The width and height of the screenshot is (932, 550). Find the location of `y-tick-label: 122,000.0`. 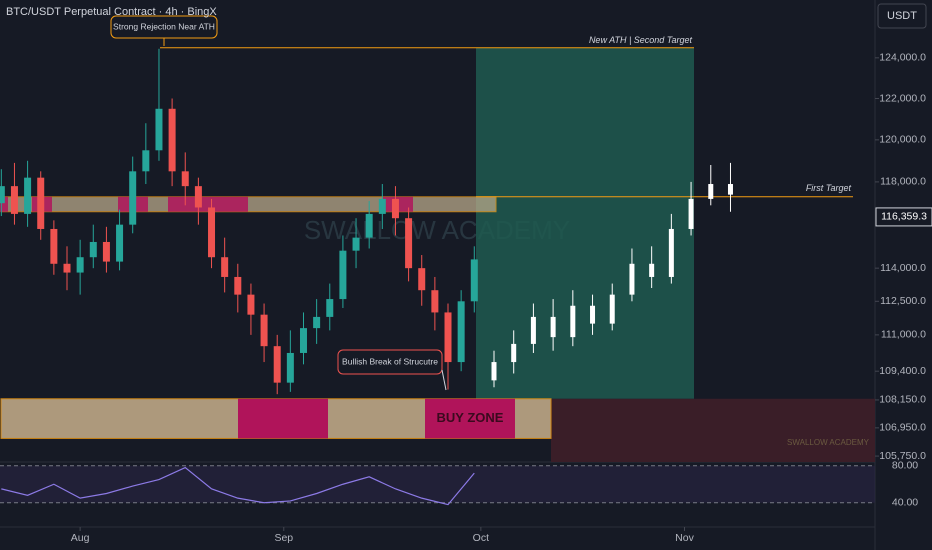

y-tick-label: 122,000.0 is located at coordinates (902, 98).